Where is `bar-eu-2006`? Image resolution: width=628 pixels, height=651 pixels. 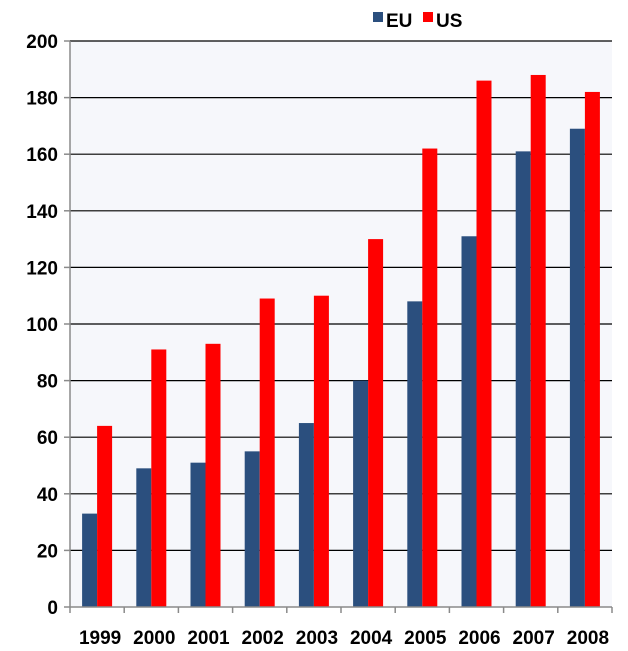
bar-eu-2006 is located at coordinates (469, 421).